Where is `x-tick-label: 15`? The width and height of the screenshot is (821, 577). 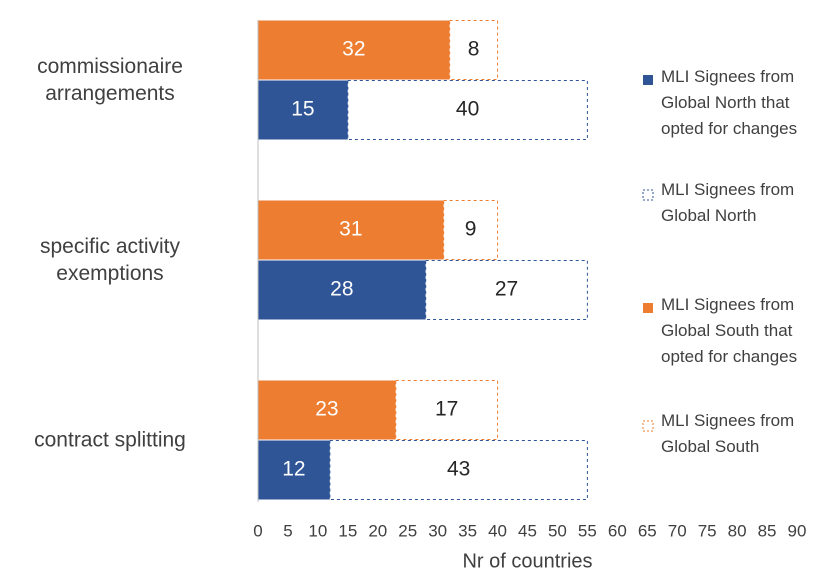 x-tick-label: 15 is located at coordinates (347, 530).